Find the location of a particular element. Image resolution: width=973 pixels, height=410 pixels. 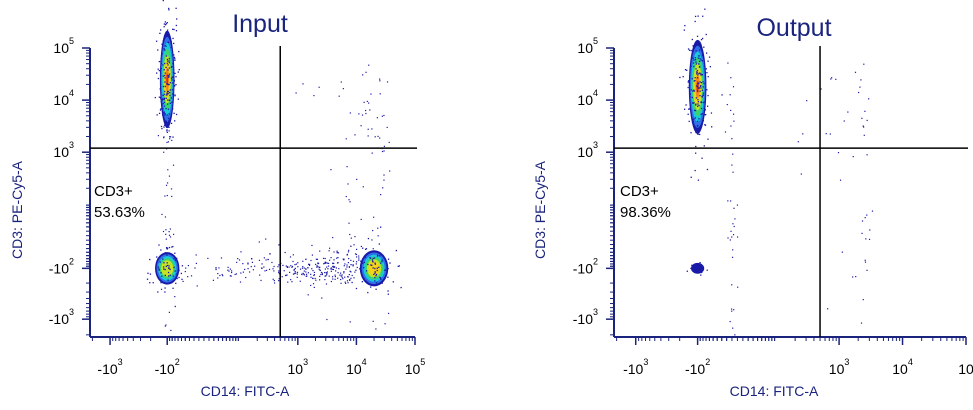

density-contour is located at coordinates (698, 268).